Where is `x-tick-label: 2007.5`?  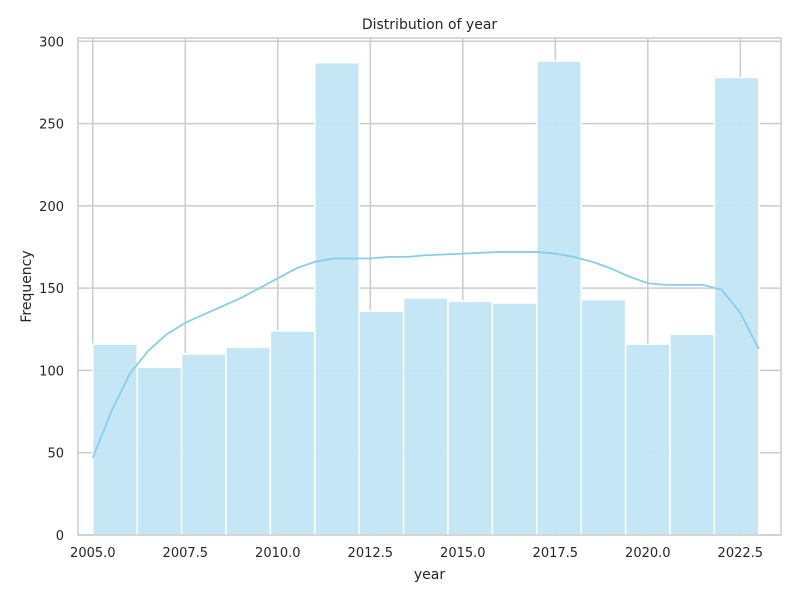 x-tick-label: 2007.5 is located at coordinates (186, 553).